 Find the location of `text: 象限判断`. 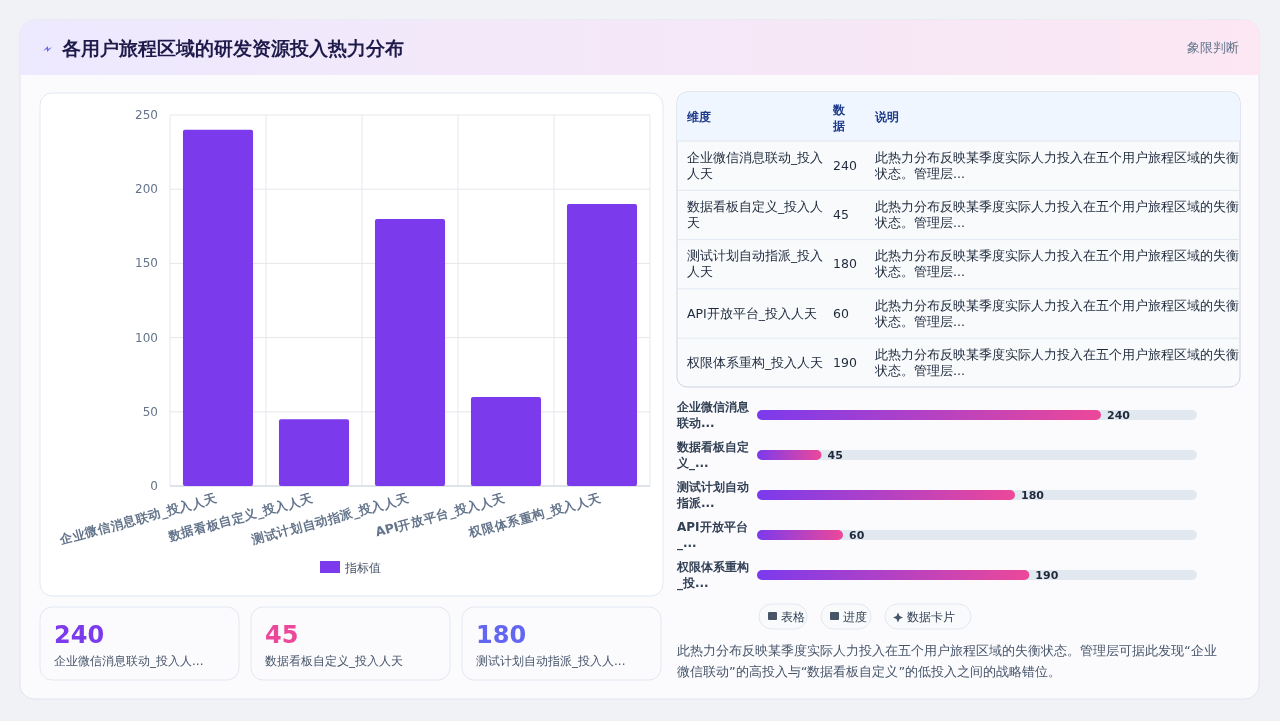

text: 象限判断 is located at coordinates (1213, 47).